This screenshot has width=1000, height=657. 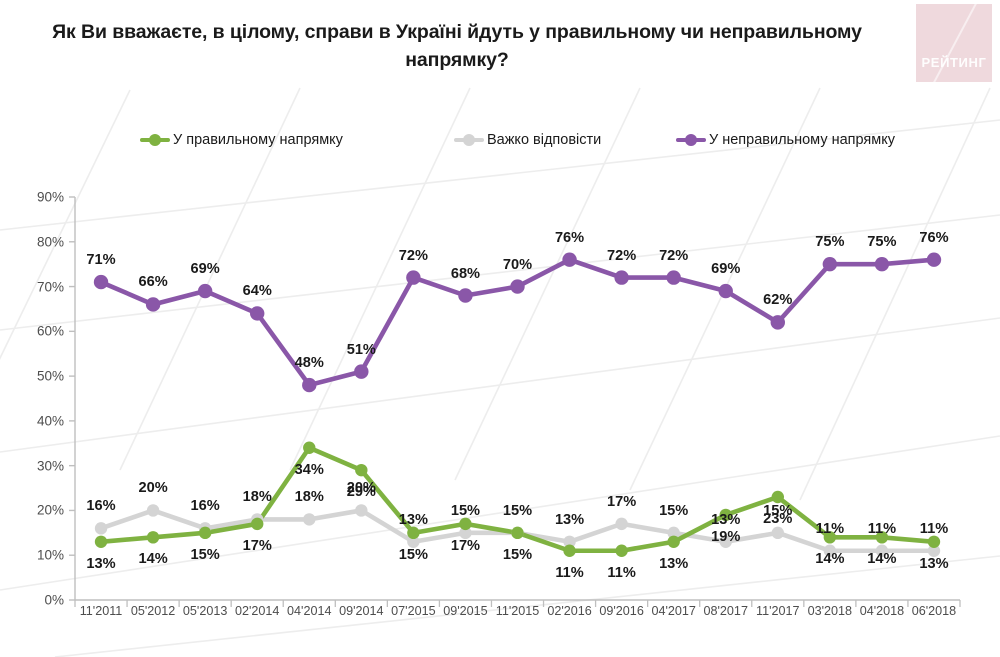 I want to click on x-tick-label: 11'2015, so click(x=517, y=611).